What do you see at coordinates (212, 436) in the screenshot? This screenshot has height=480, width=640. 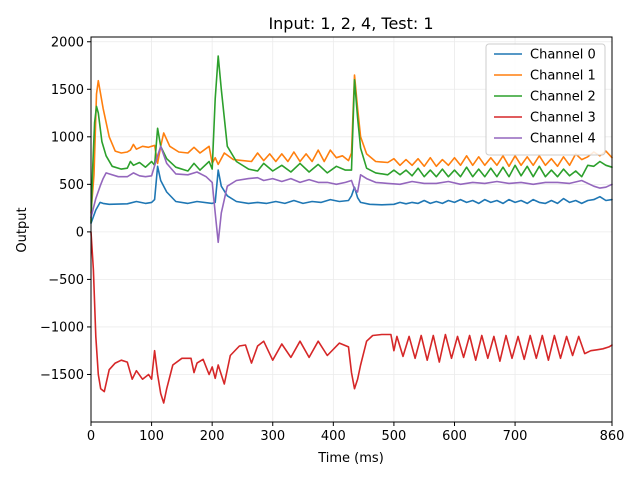 I see `x-tick-label: 200` at bounding box center [212, 436].